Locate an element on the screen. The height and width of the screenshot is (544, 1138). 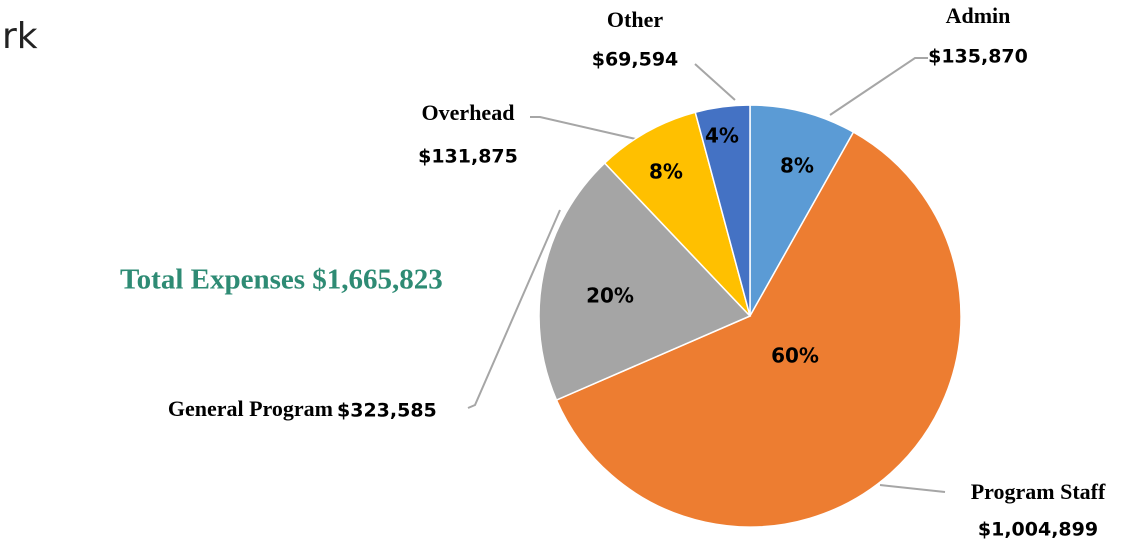
value-label: $323,585 is located at coordinates (387, 411).